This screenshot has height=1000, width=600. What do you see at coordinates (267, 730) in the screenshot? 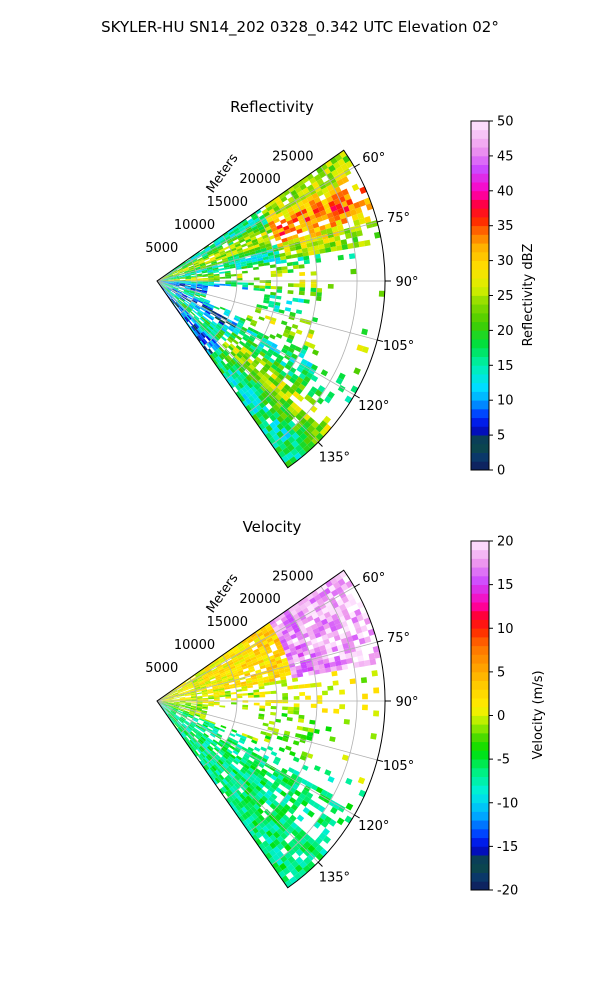
I see `azimuth-spoke` at bounding box center [267, 730].